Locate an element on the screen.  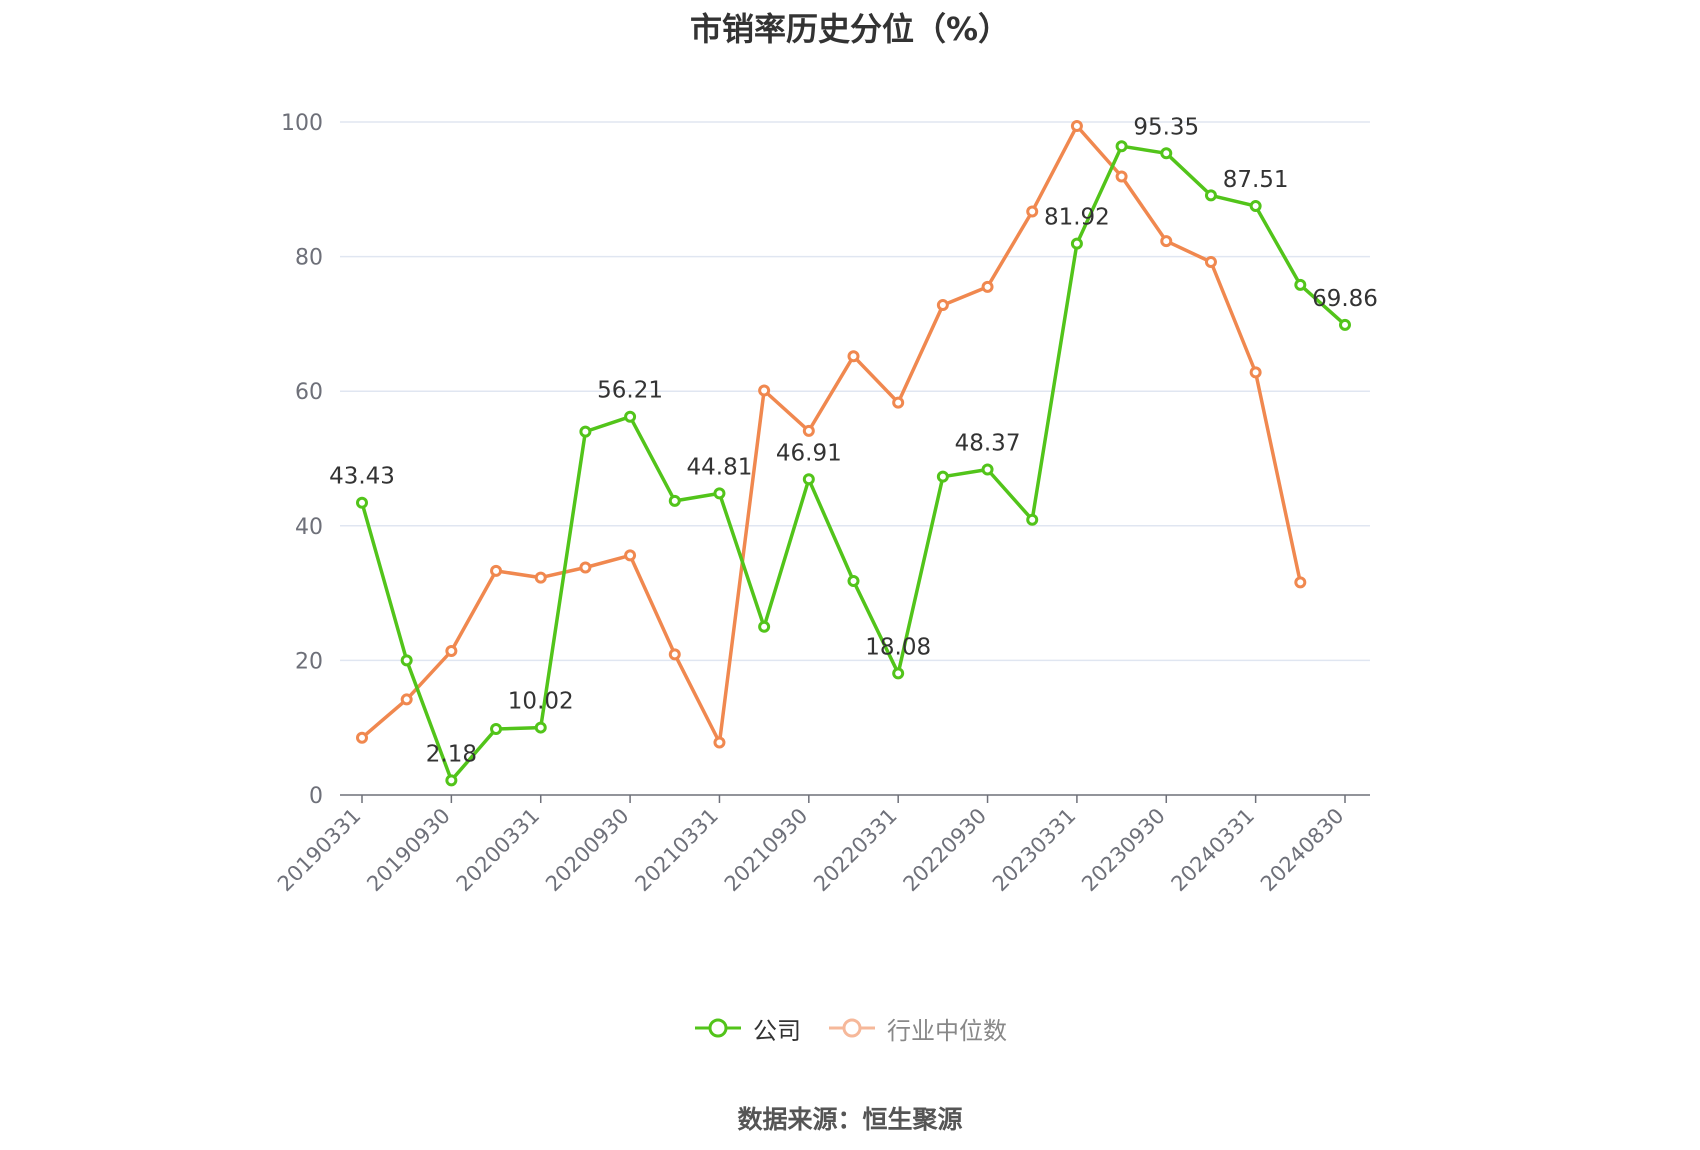
data-label: 10.02 is located at coordinates (541, 702).